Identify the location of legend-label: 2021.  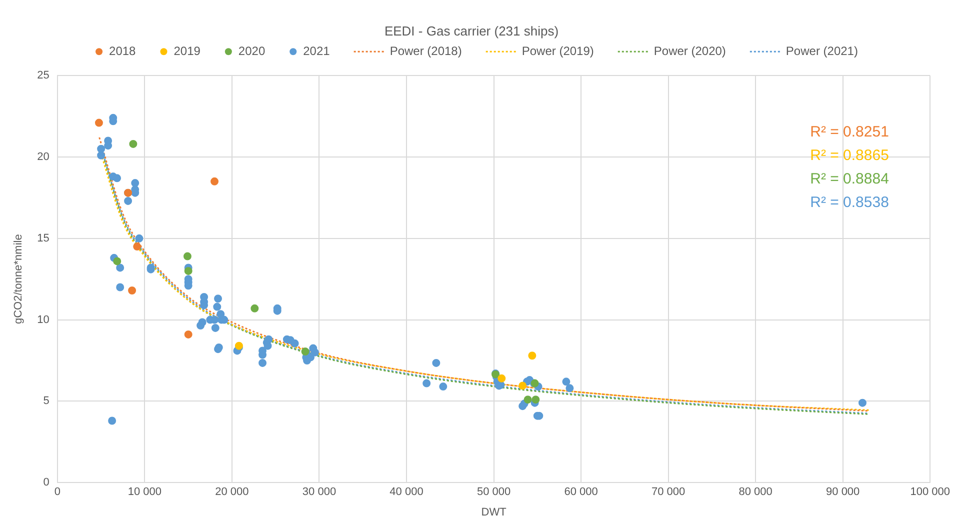
(316, 51).